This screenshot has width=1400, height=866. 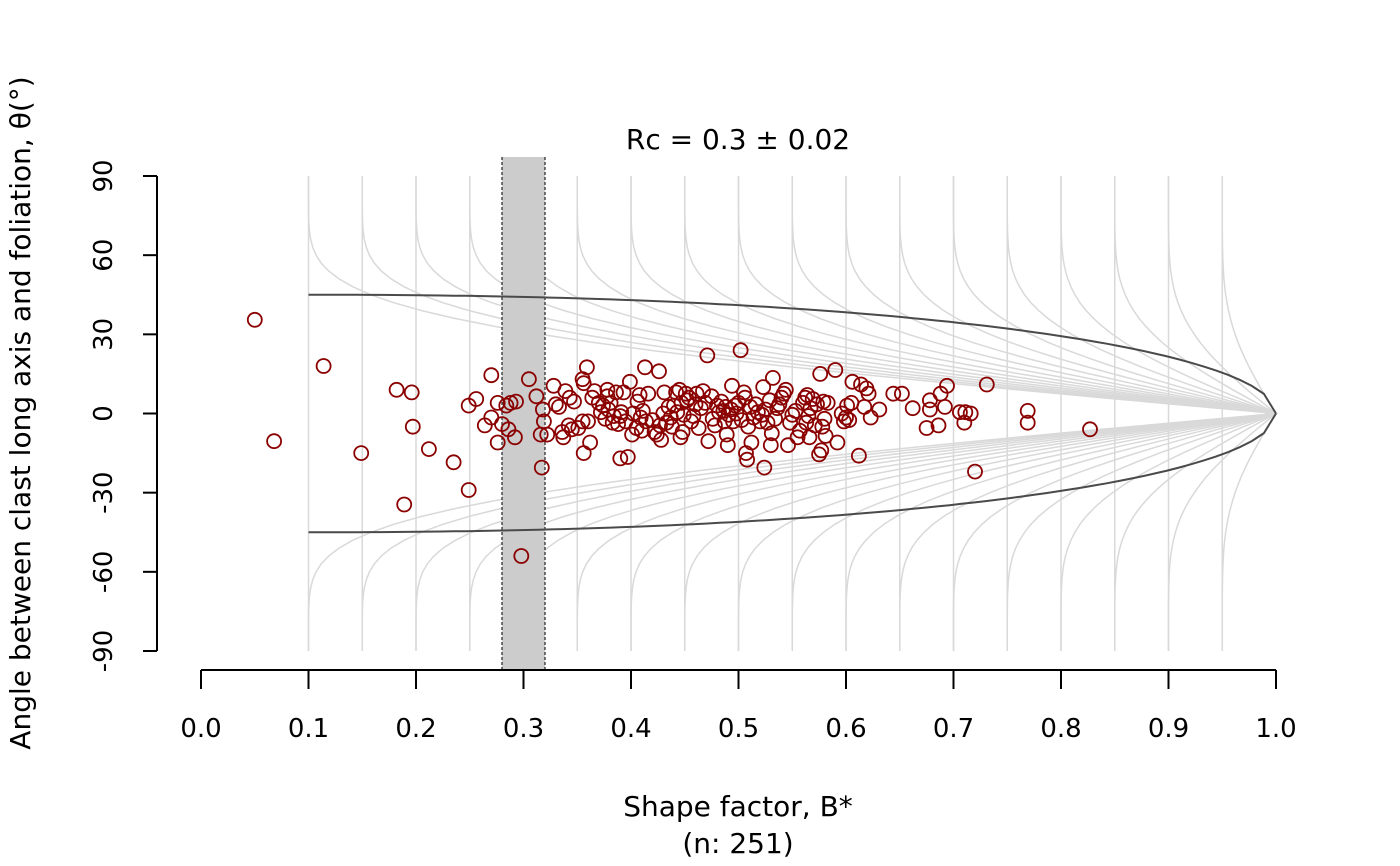 I want to click on y-tick-label: -60, so click(x=104, y=572).